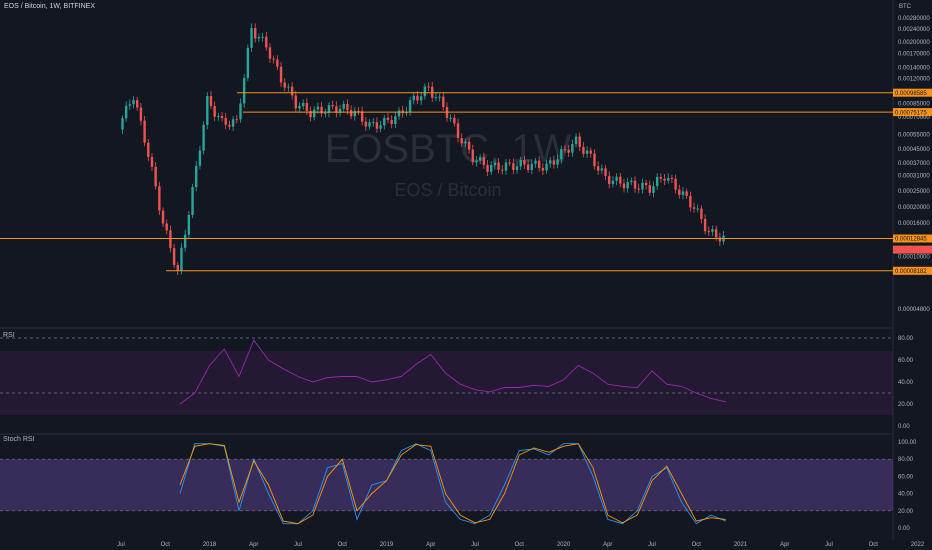 Image resolution: width=932 pixels, height=550 pixels. I want to click on price-tick-label: 0.00004800, so click(914, 310).